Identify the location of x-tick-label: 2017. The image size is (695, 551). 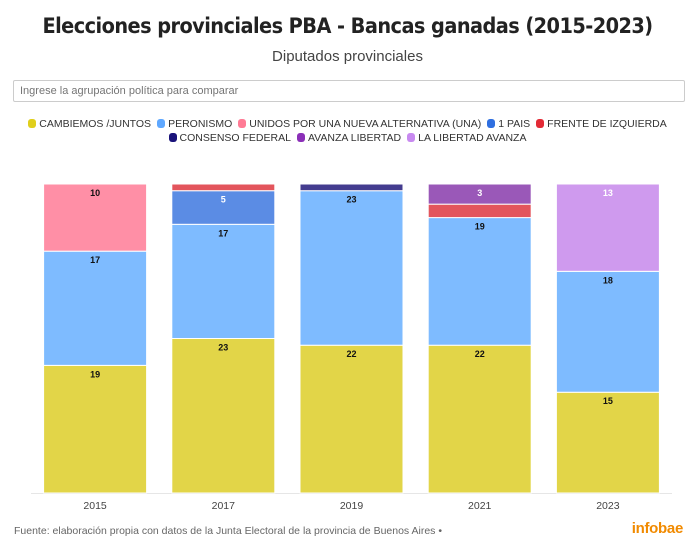
(224, 506).